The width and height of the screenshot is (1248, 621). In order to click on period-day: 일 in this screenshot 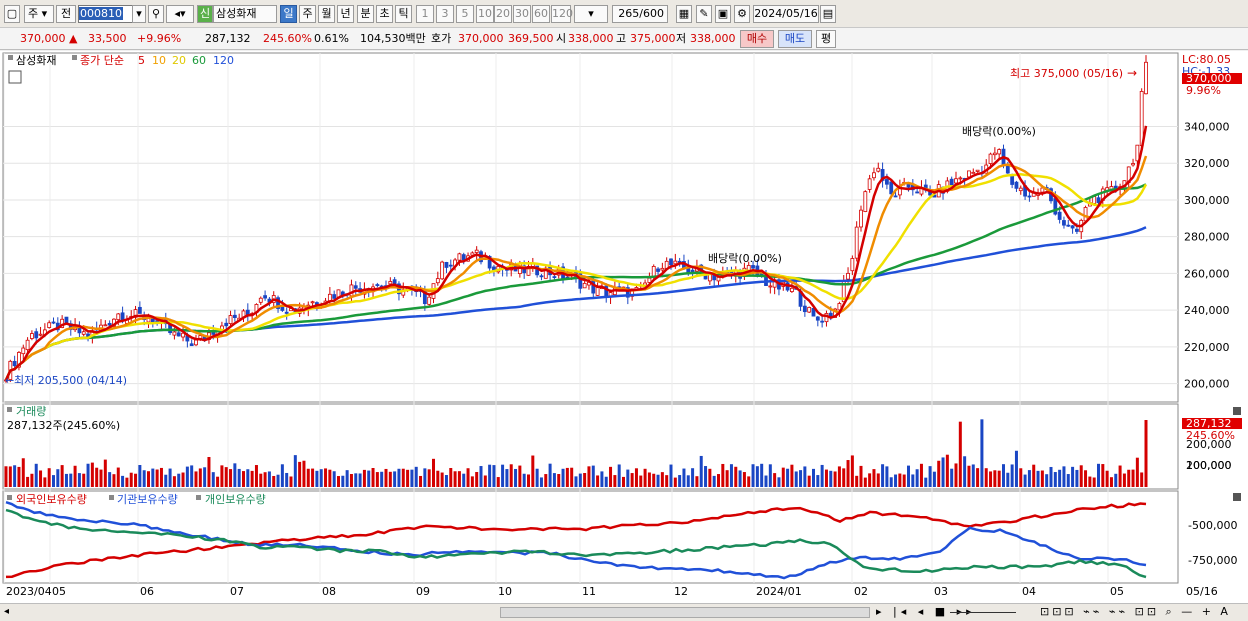, I will do `click(288, 14)`.